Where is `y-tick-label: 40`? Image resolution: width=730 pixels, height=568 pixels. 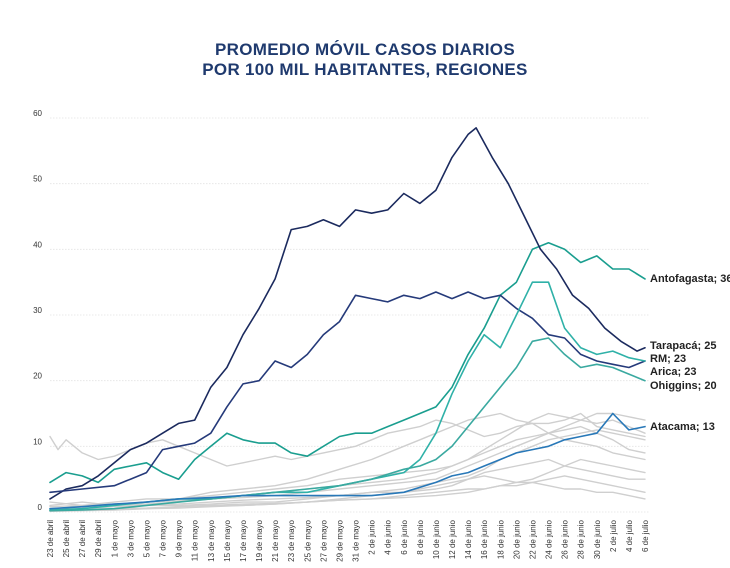 y-tick-label: 40 is located at coordinates (37, 244).